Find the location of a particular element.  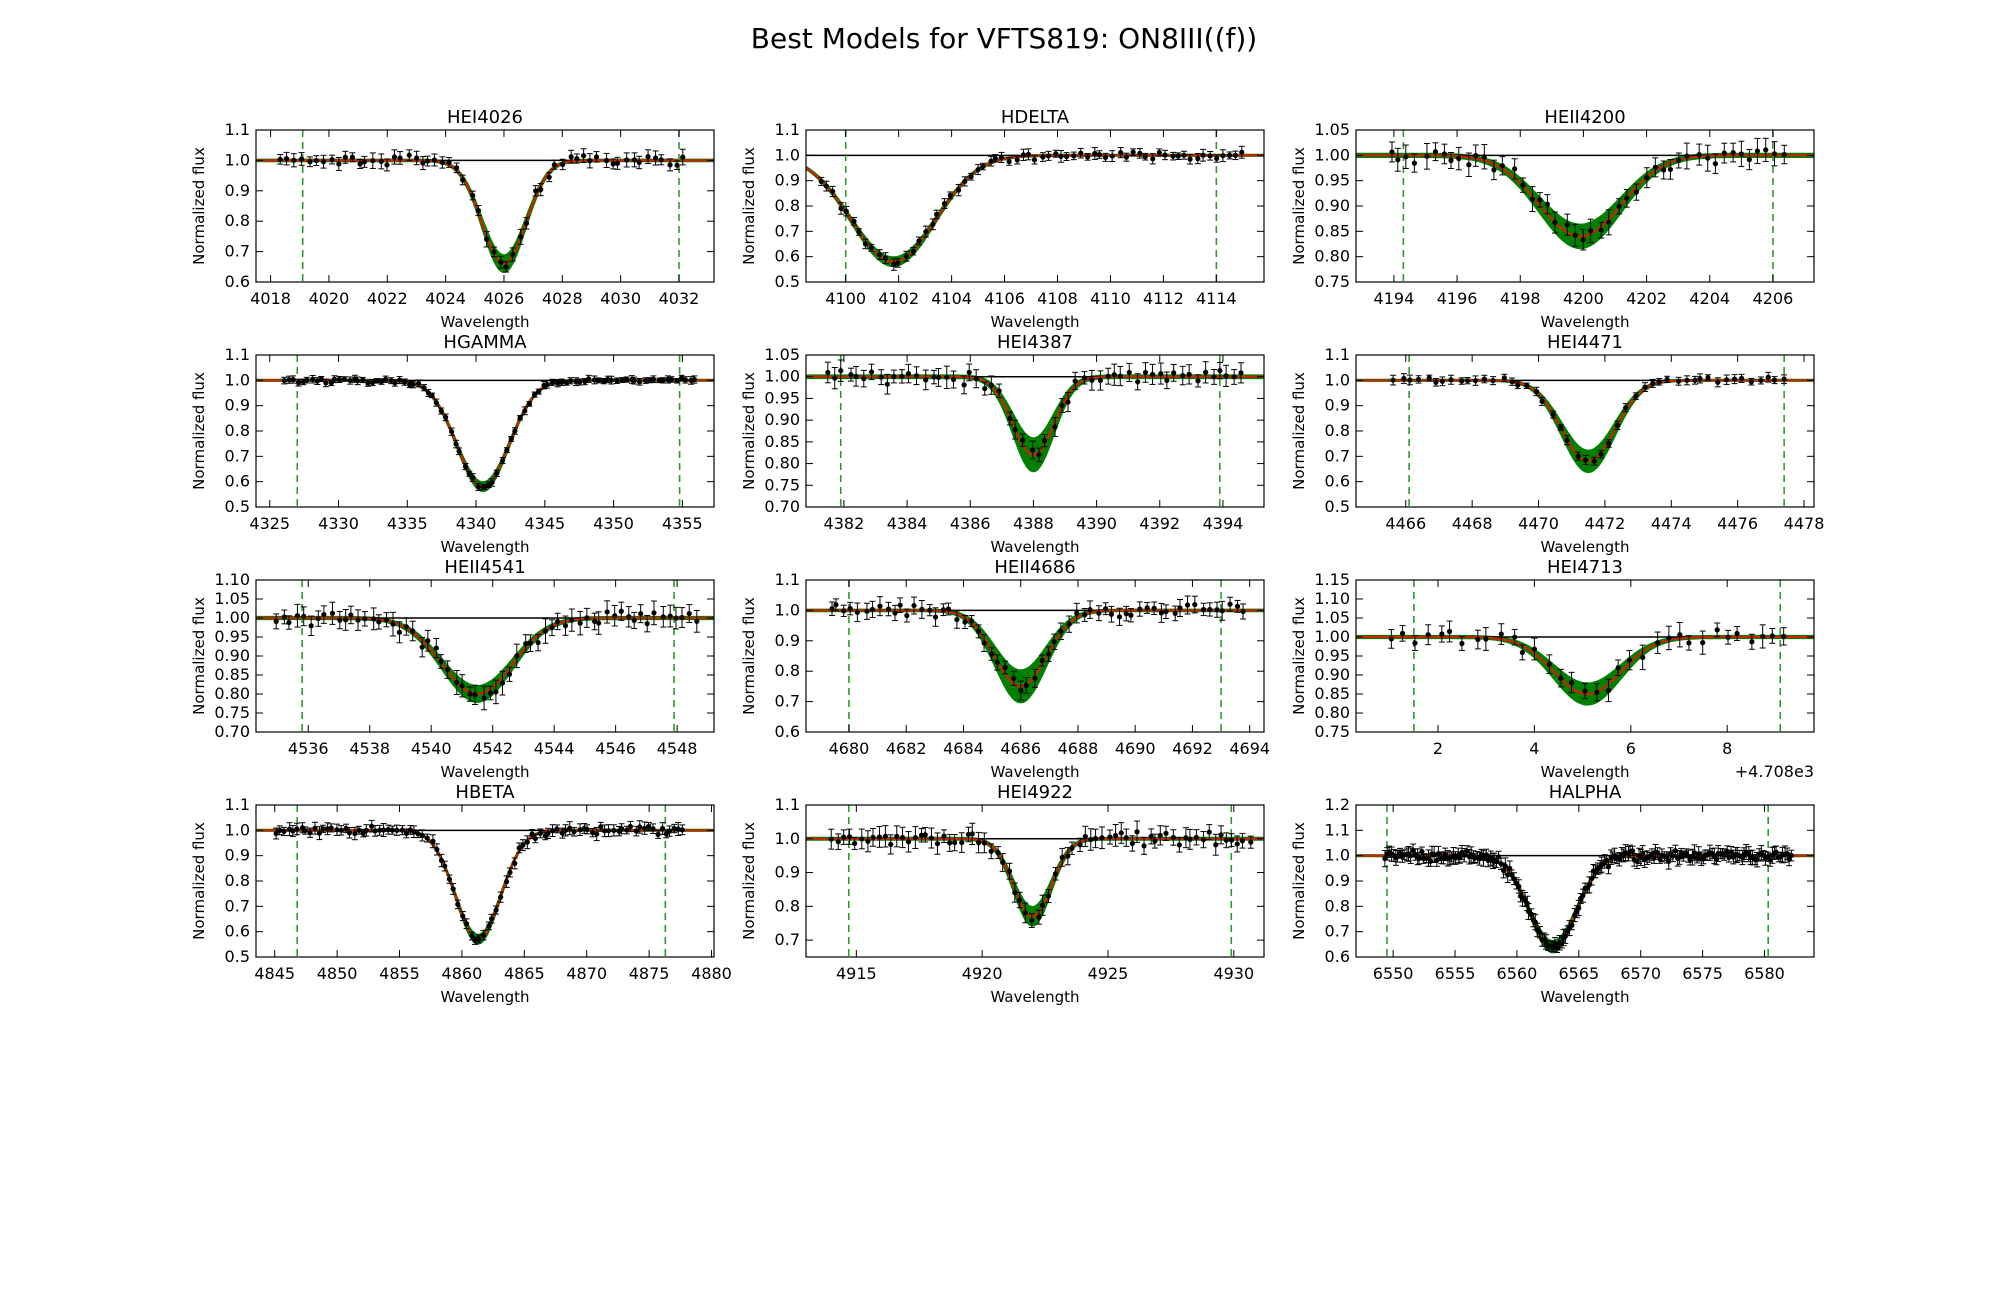

panel-title: HGAMMA is located at coordinates (485, 342).